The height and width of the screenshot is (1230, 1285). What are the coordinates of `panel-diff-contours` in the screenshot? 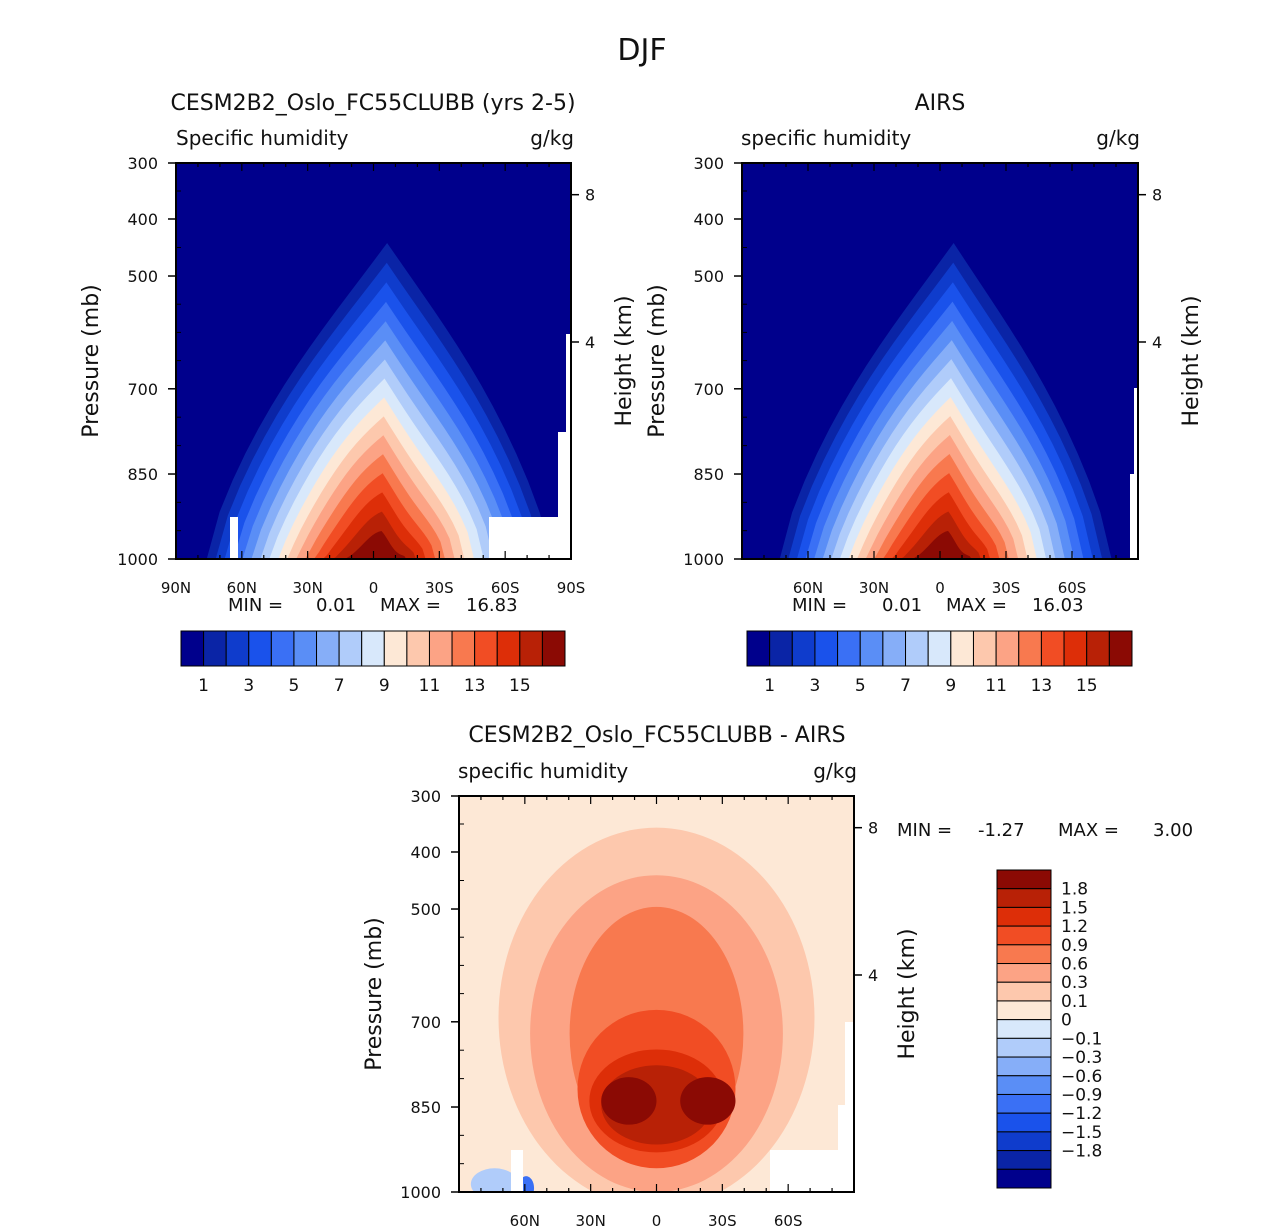 It's located at (656, 994).